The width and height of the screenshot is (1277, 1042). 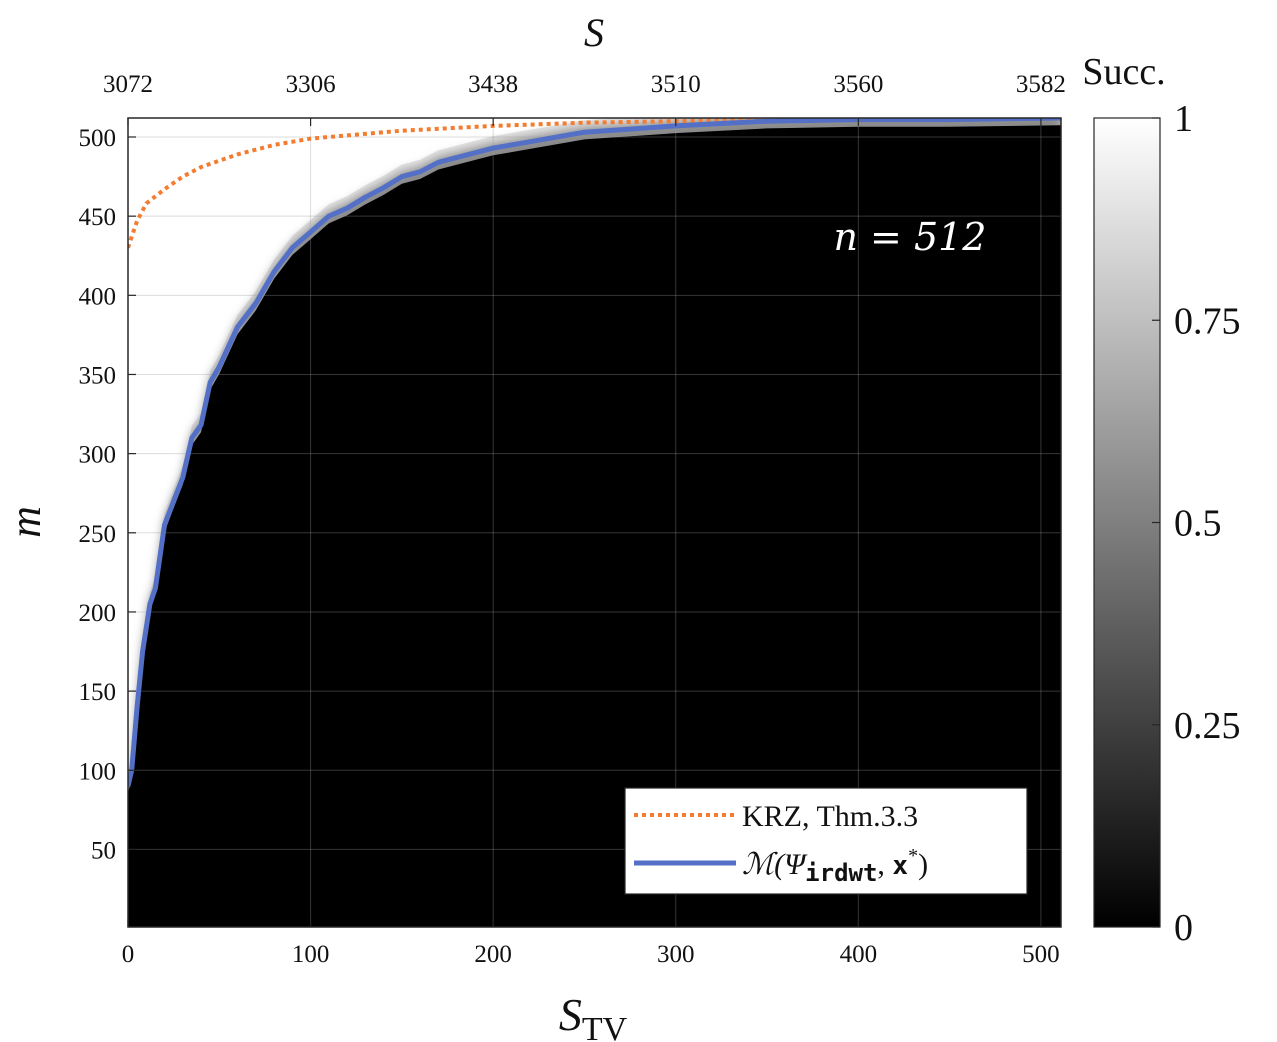 I want to click on y-tick-label: 350, so click(x=98, y=375).